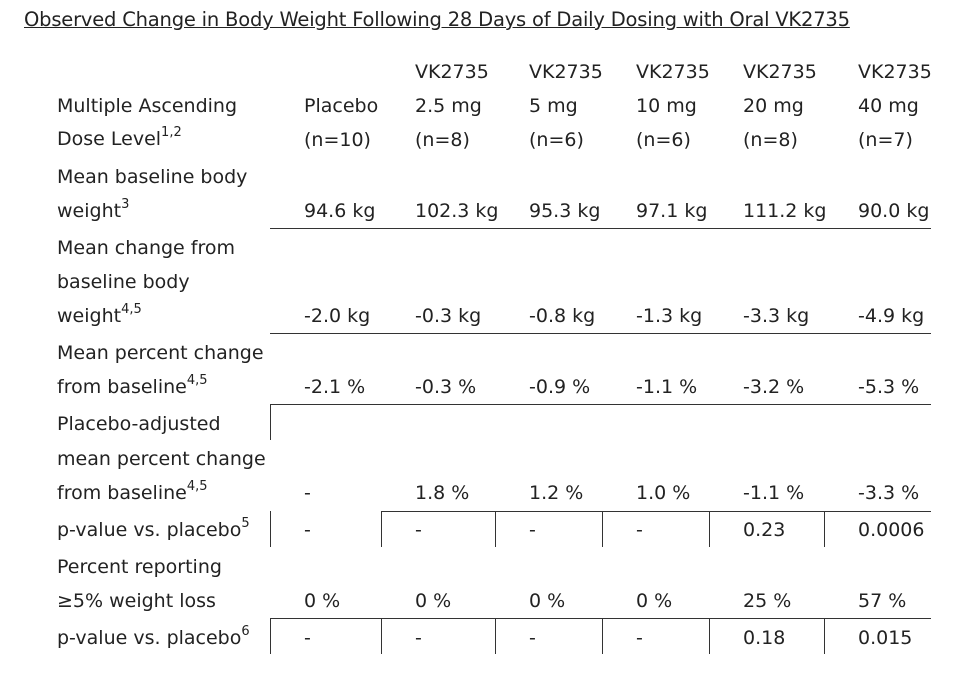  I want to click on col-header-placebo-dose: Placebo, so click(341, 106).